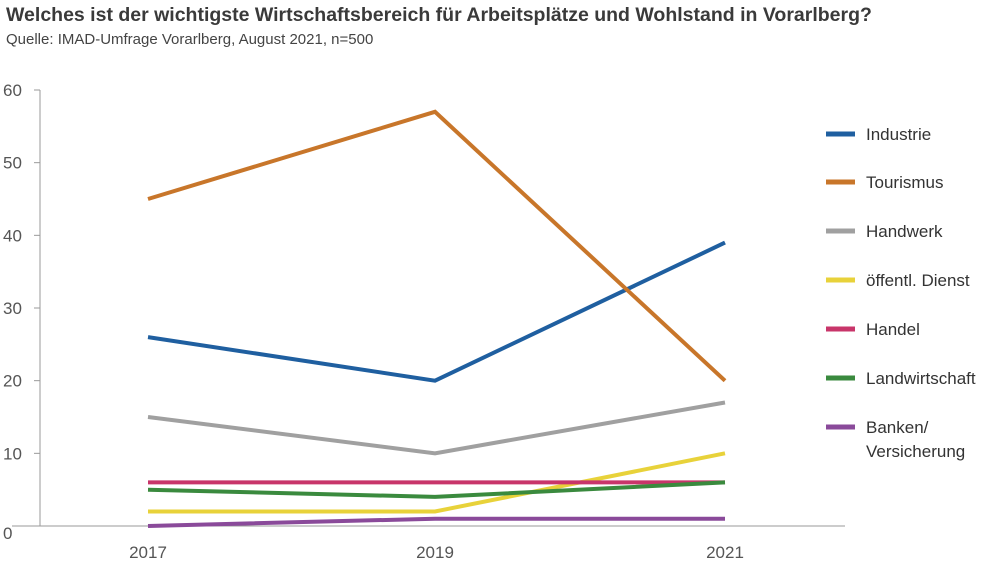 The image size is (1000, 567). What do you see at coordinates (893, 329) in the screenshot?
I see `legend-label: Handel` at bounding box center [893, 329].